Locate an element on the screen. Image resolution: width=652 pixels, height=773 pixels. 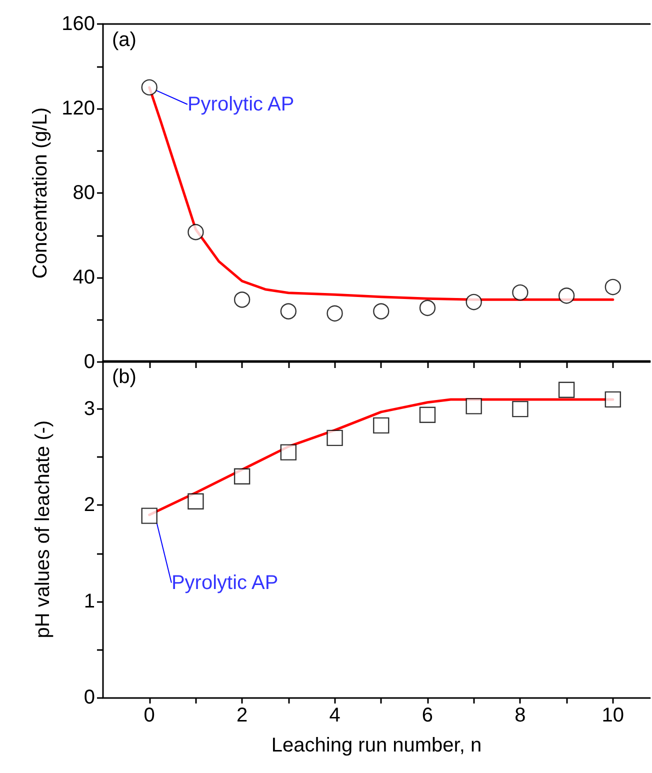
x-tick-label: 4 is located at coordinates (334, 715).